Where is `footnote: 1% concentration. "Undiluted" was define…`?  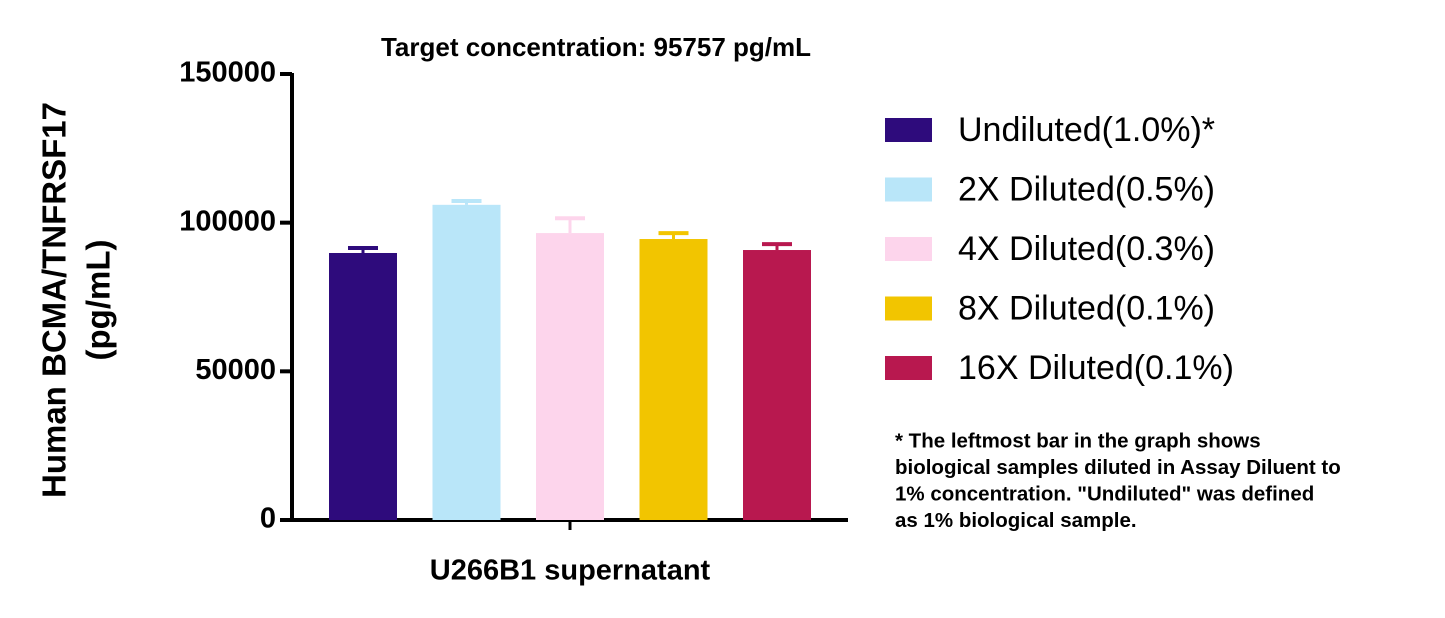
footnote: 1% concentration. "Undiluted" was define… is located at coordinates (1104, 493).